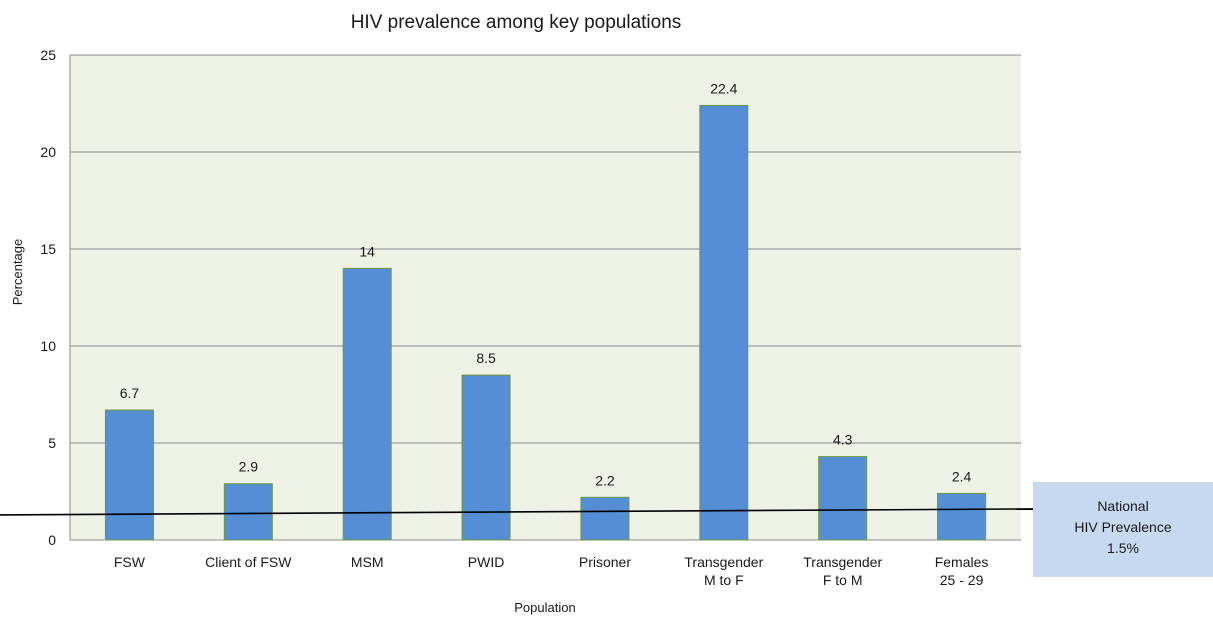 The image size is (1213, 623). What do you see at coordinates (1122, 527) in the screenshot?
I see `national-prevalence-label: National HIV Prevalence 1.5%` at bounding box center [1122, 527].